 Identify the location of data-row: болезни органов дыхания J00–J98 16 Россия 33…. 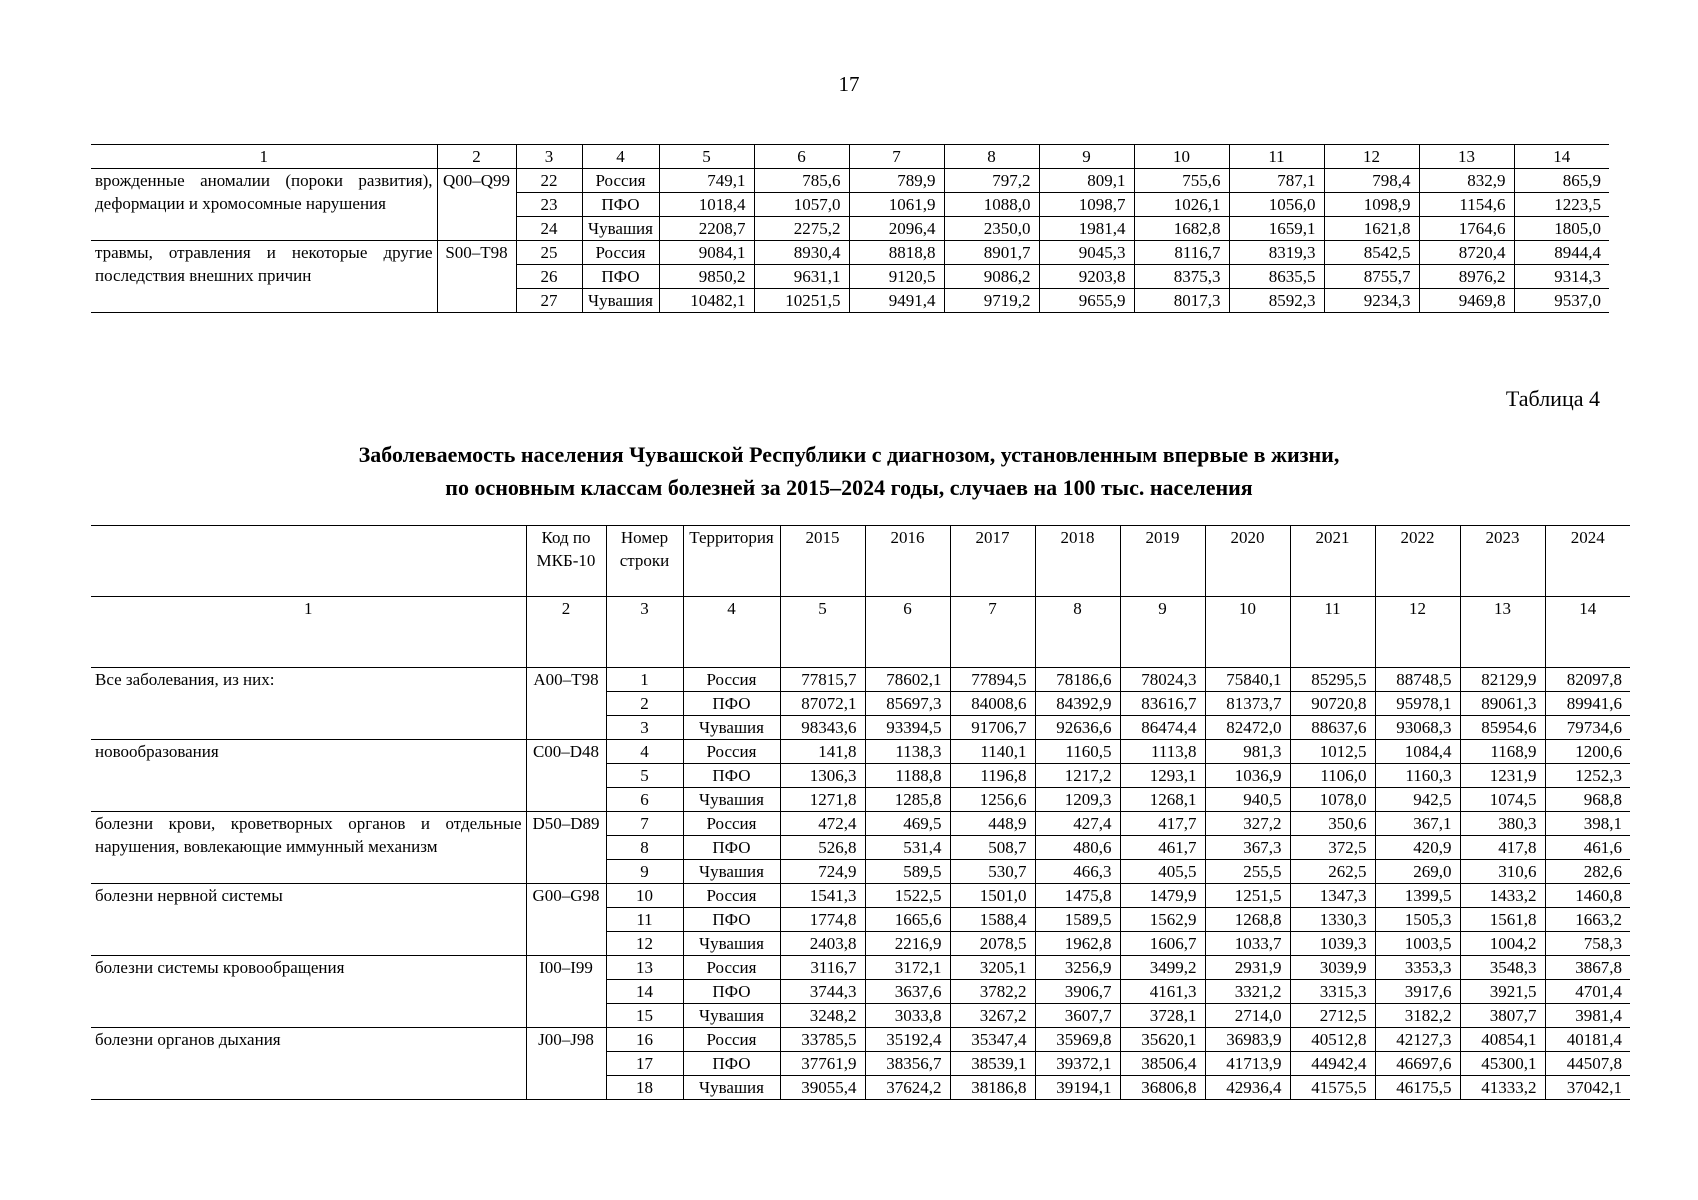
(860, 1063).